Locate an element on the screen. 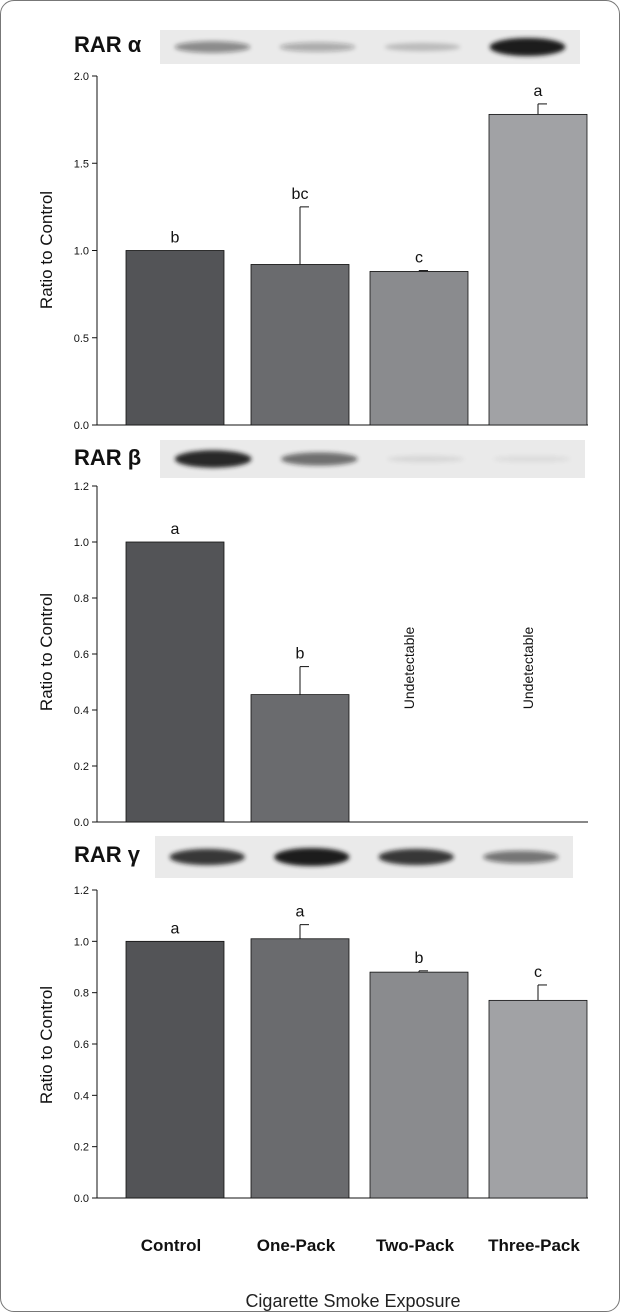 This screenshot has height=1314, width=622. x-axis-label: Cigarette Smoke Exposure is located at coordinates (352, 1301).